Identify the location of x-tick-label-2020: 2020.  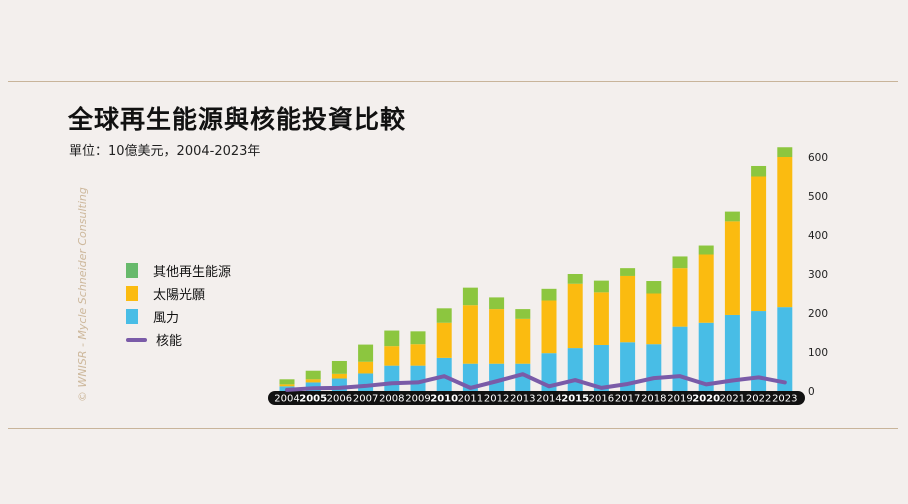
(706, 399).